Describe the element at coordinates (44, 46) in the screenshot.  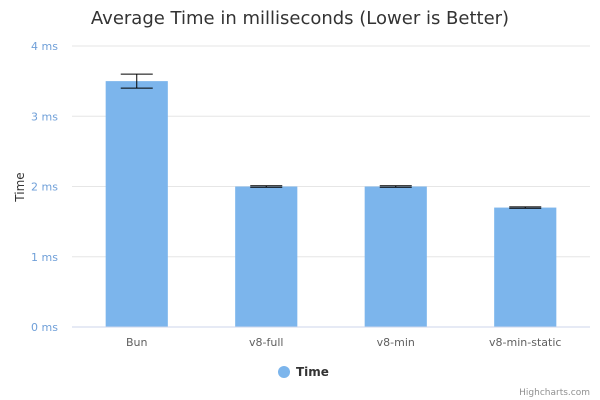
I see `y-tick-label: 4 ms` at that location.